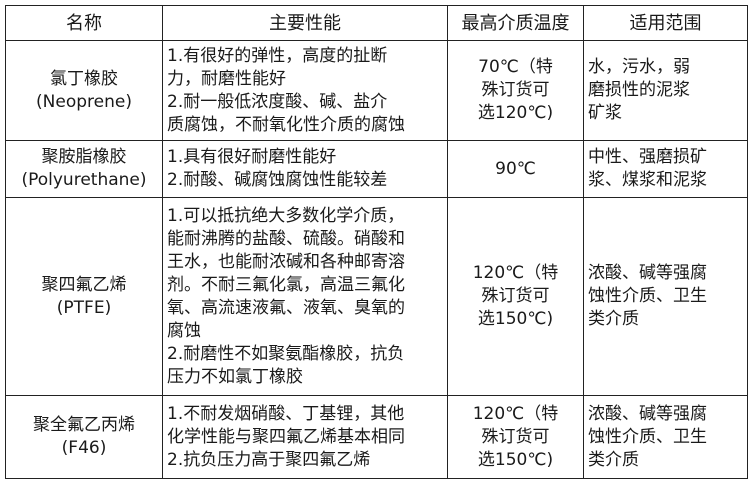 The width and height of the screenshot is (750, 483). Describe the element at coordinates (84, 296) in the screenshot. I see `material-name: 聚四氟乙烯 (PTFE)` at that location.